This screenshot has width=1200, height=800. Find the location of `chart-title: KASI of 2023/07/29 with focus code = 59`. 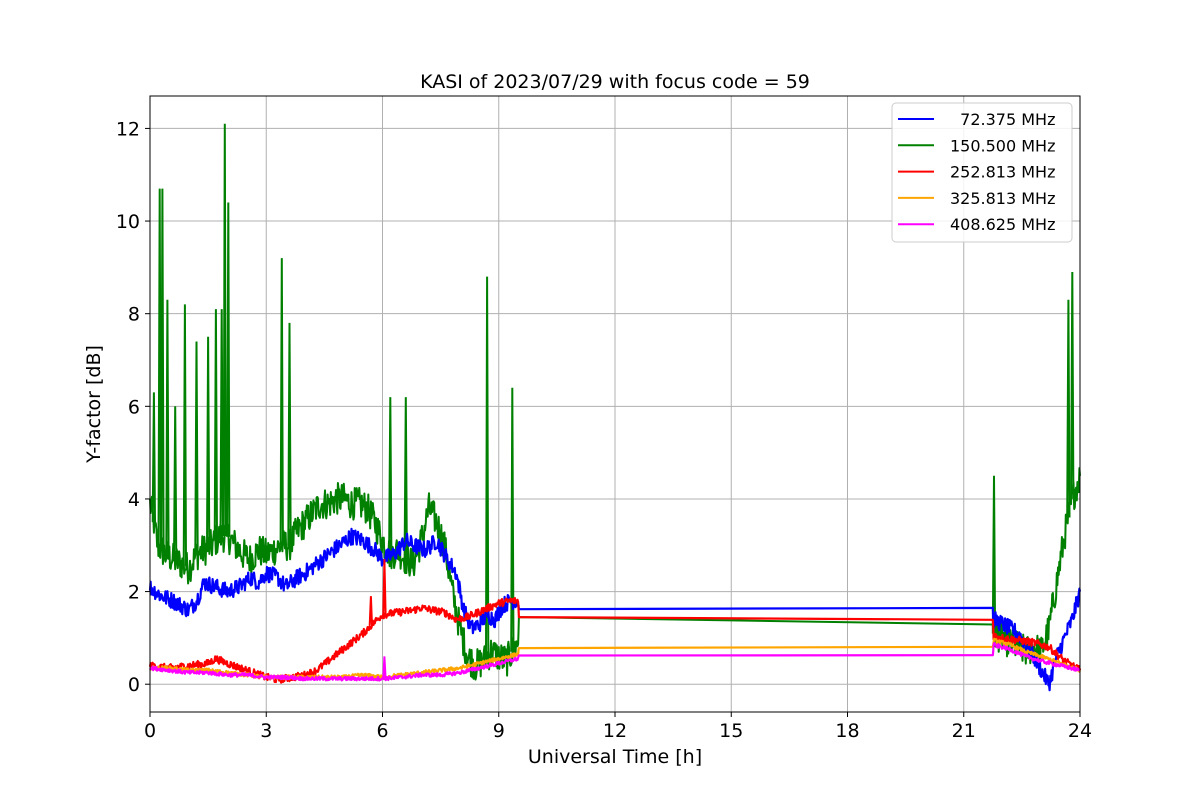

chart-title: KASI of 2023/07/29 with focus code = 59 is located at coordinates (615, 82).